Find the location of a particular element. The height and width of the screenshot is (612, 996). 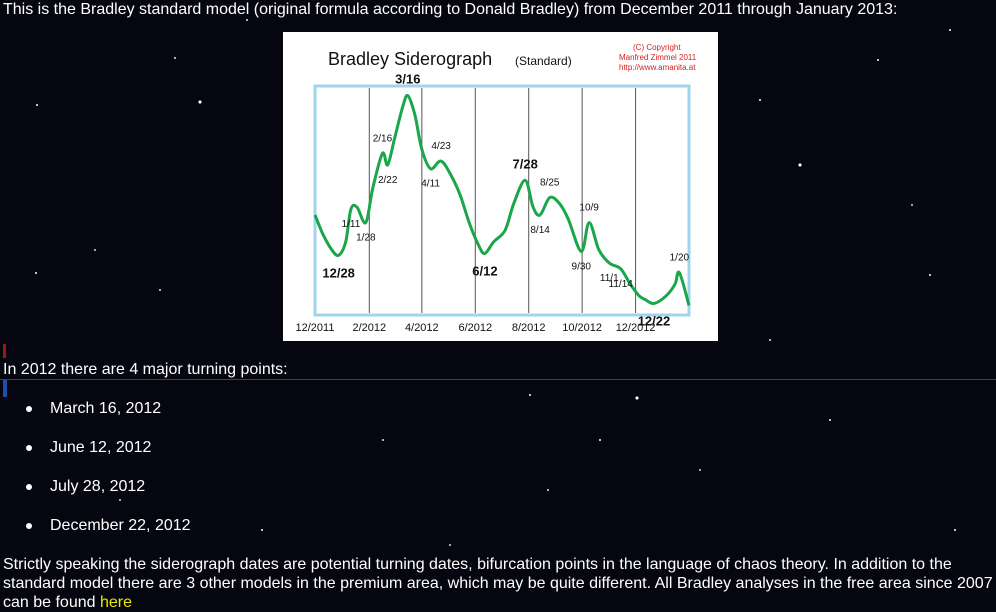

turning-date-label: 12/28 is located at coordinates (338, 272).